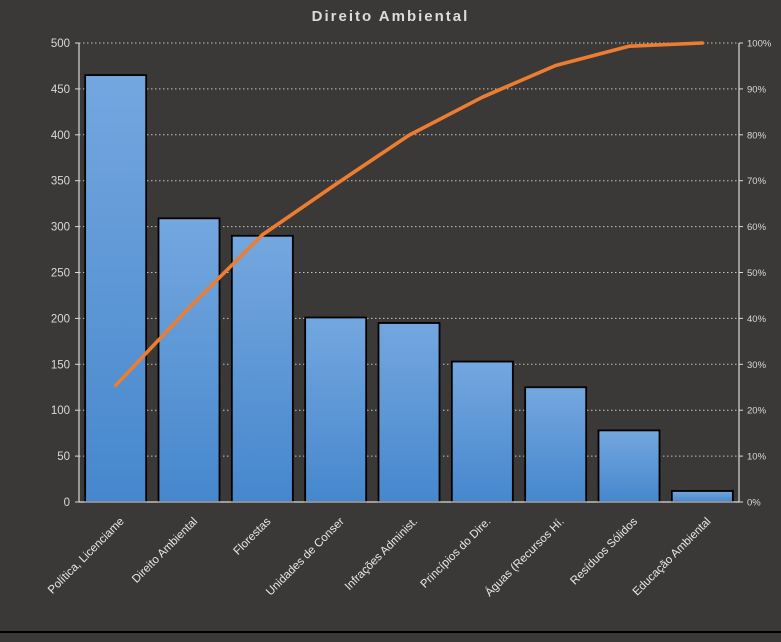  What do you see at coordinates (757, 457) in the screenshot?
I see `y-axis-tick-label-right: 10%` at bounding box center [757, 457].